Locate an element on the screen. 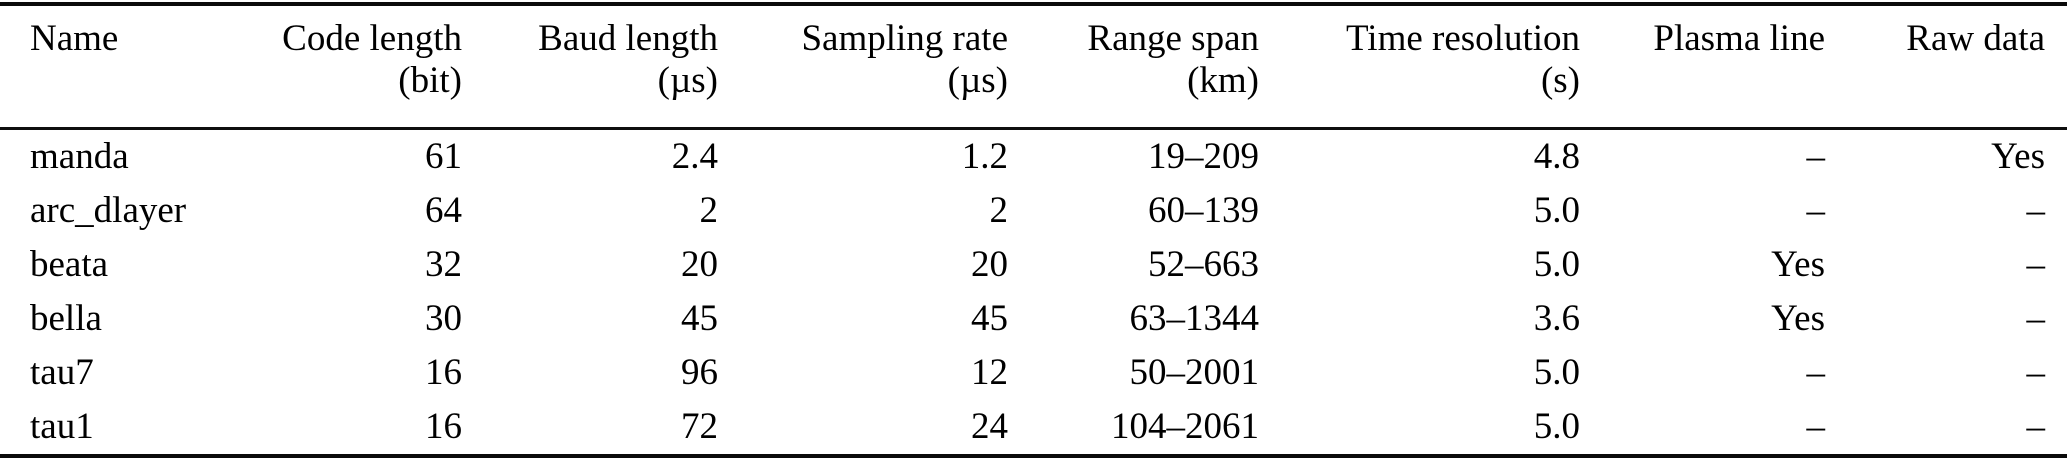 This screenshot has width=2067, height=469. column-unit: (bit) is located at coordinates (430, 80).